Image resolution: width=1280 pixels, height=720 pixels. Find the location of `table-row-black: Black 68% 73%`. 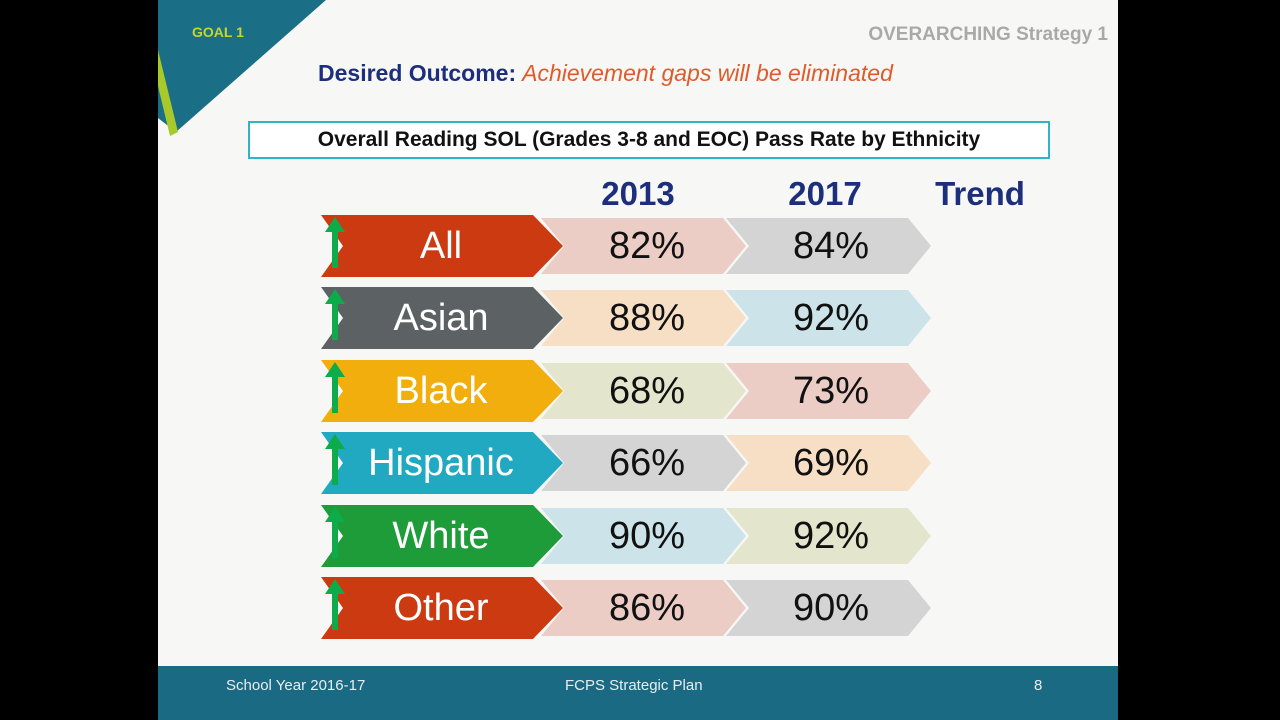

table-row-black: Black 68% 73% is located at coordinates (651, 391).